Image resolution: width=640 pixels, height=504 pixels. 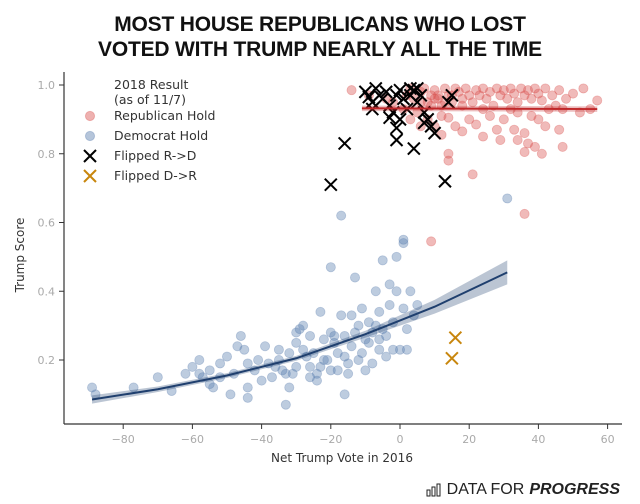 I want to click on chart-title-line-2: VOTED WITH TRUMP NEARLY ALL THE TIME, so click(x=320, y=49).